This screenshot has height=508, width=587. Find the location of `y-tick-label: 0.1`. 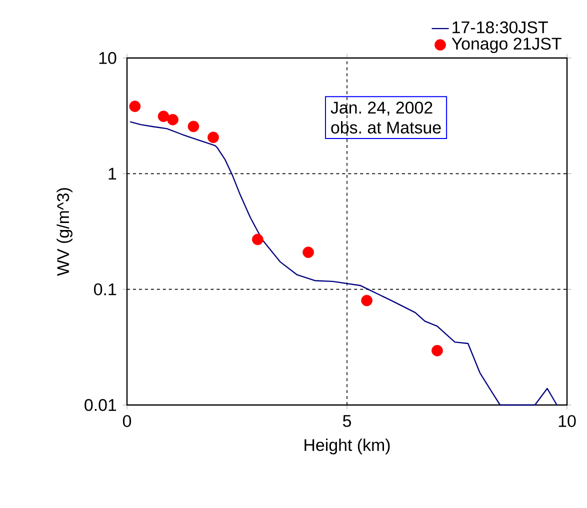

y-tick-label: 0.1 is located at coordinates (105, 289).